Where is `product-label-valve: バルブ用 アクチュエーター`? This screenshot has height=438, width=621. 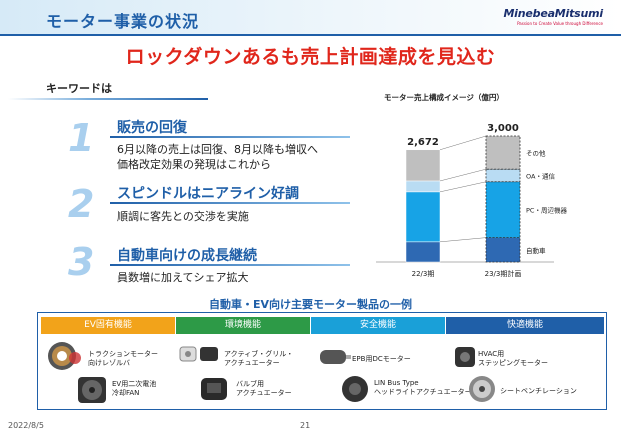
product-label-valve: バルブ用 アクチュエーター is located at coordinates (264, 389).